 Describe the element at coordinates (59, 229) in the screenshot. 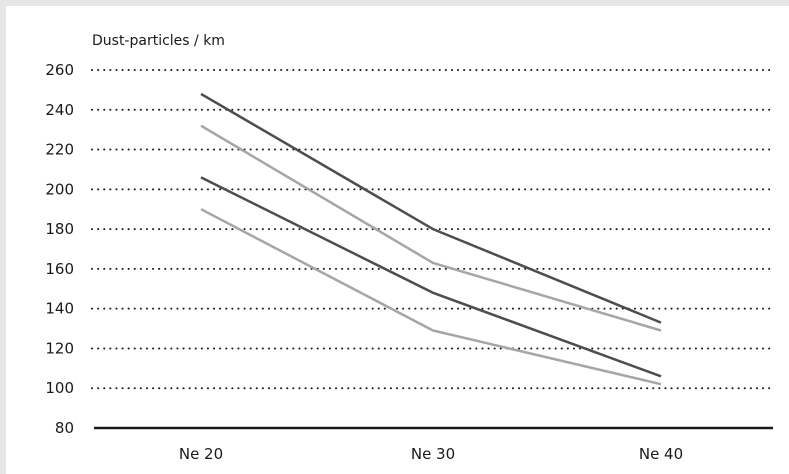

I see `y-tick-label: 180` at that location.